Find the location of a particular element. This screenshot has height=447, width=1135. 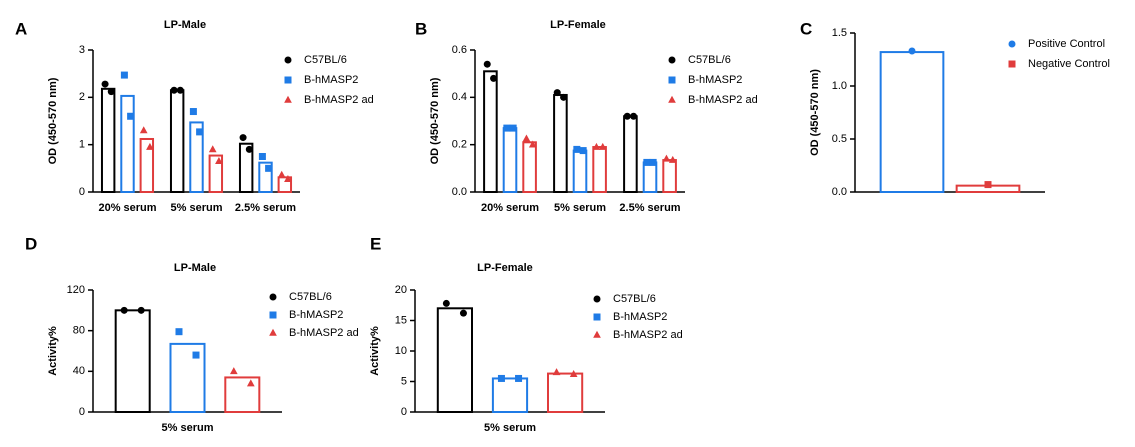

panel-letter: E is located at coordinates (375, 243).